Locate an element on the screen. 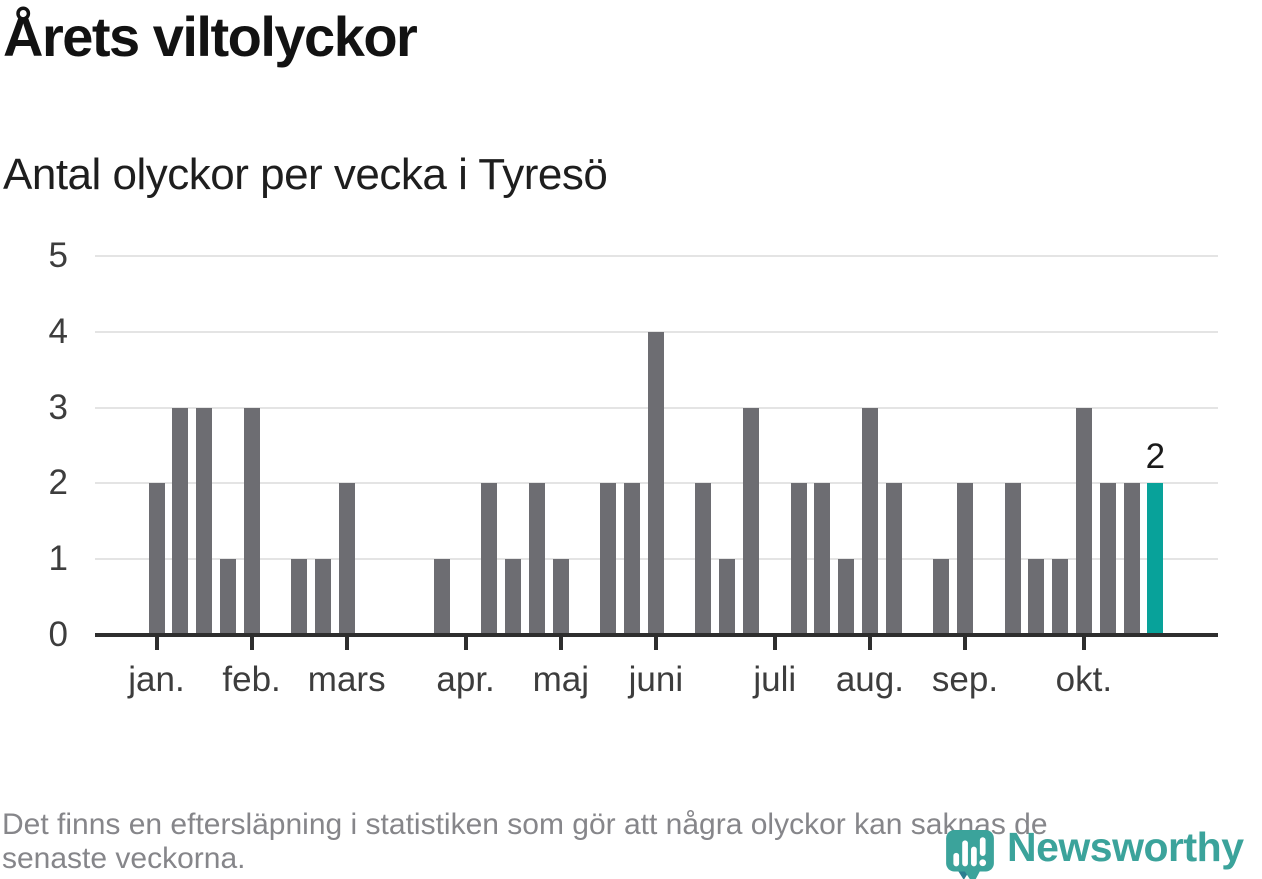 The width and height of the screenshot is (1262, 879). newsworthy-bubble-chart-icon is located at coordinates (970, 854).